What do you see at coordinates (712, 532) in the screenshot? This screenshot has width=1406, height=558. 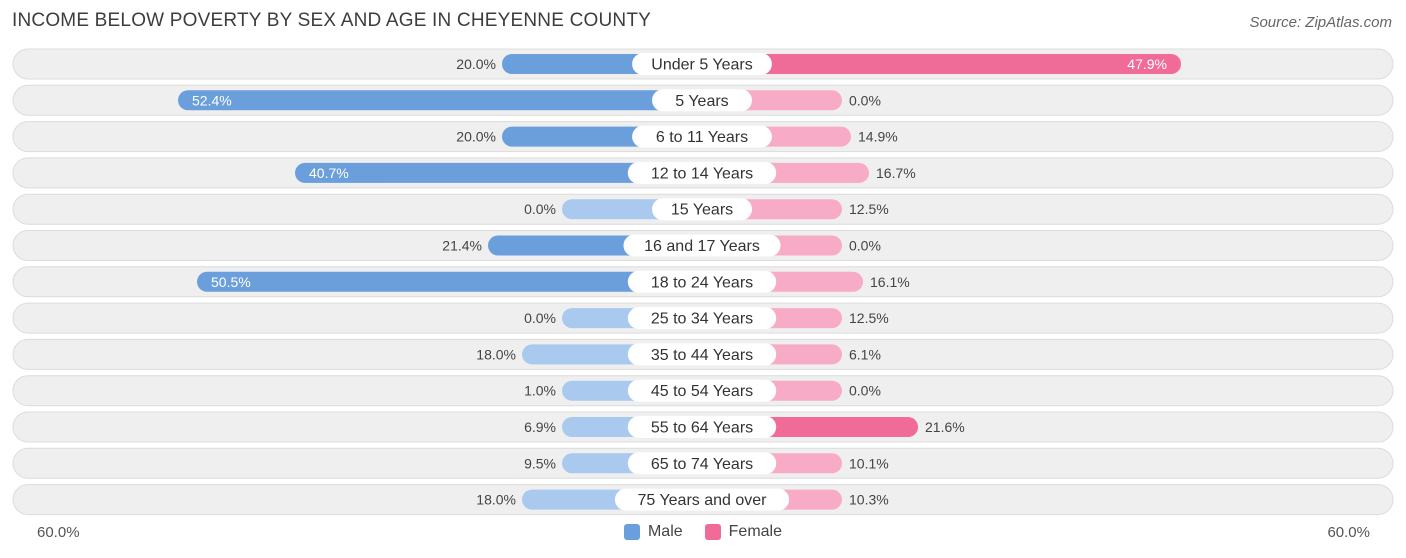 I see `legend-swatch-female` at bounding box center [712, 532].